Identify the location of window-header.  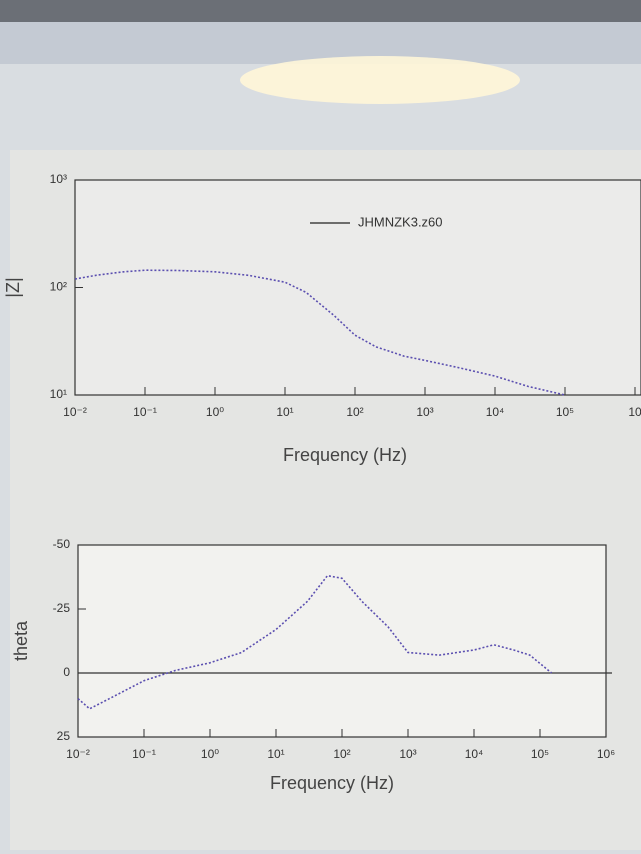
(320, 43).